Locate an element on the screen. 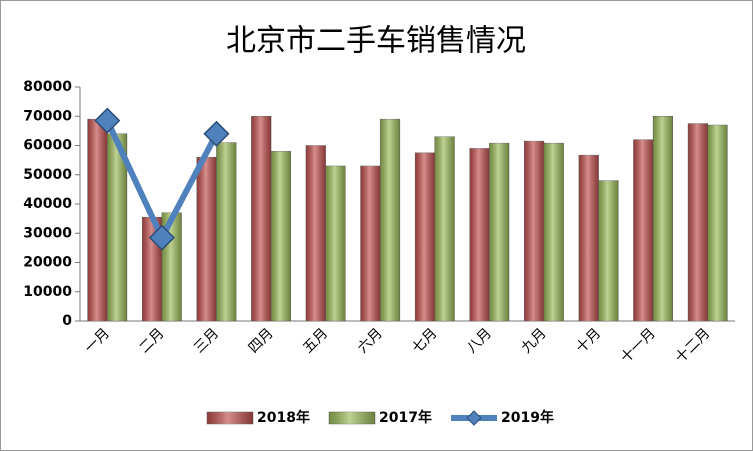  y-tick-label: 30000 is located at coordinates (47, 233).